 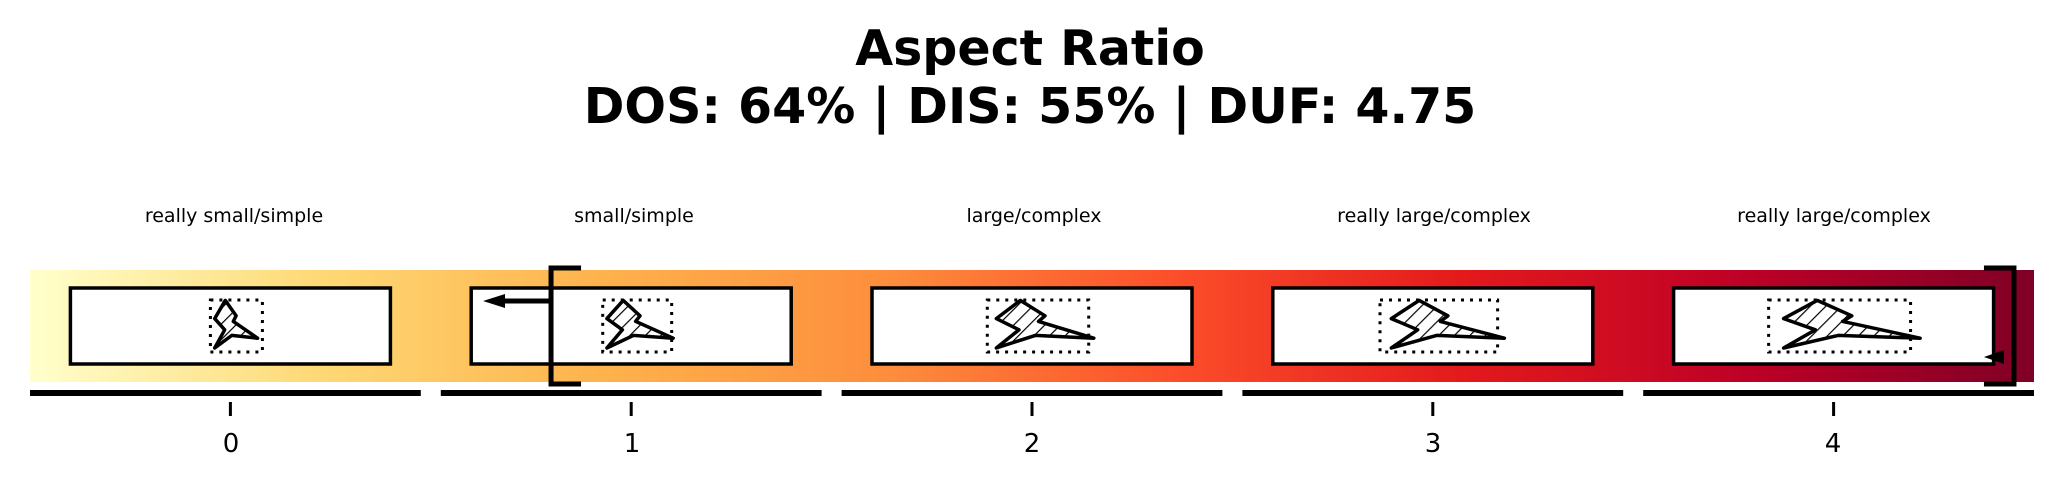 I want to click on chart-subtitle: DOS: 64% | DIS: 55% | DUF: 4.75, so click(x=1030, y=106).